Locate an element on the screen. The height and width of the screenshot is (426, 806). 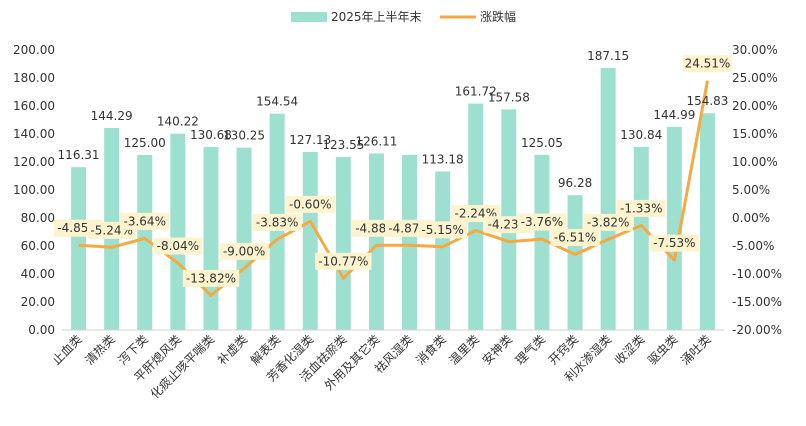
right-tick-label: -10.00% is located at coordinates (757, 274).